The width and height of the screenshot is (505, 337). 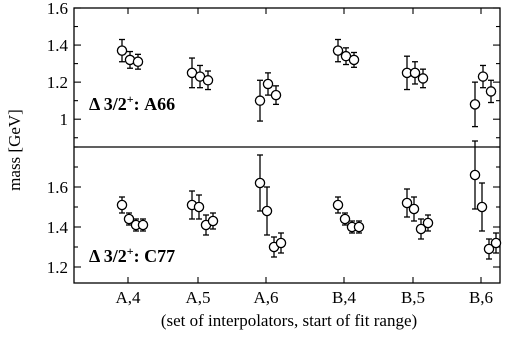 I want to click on y-axis-label: mass [GeV], so click(x=14, y=150).